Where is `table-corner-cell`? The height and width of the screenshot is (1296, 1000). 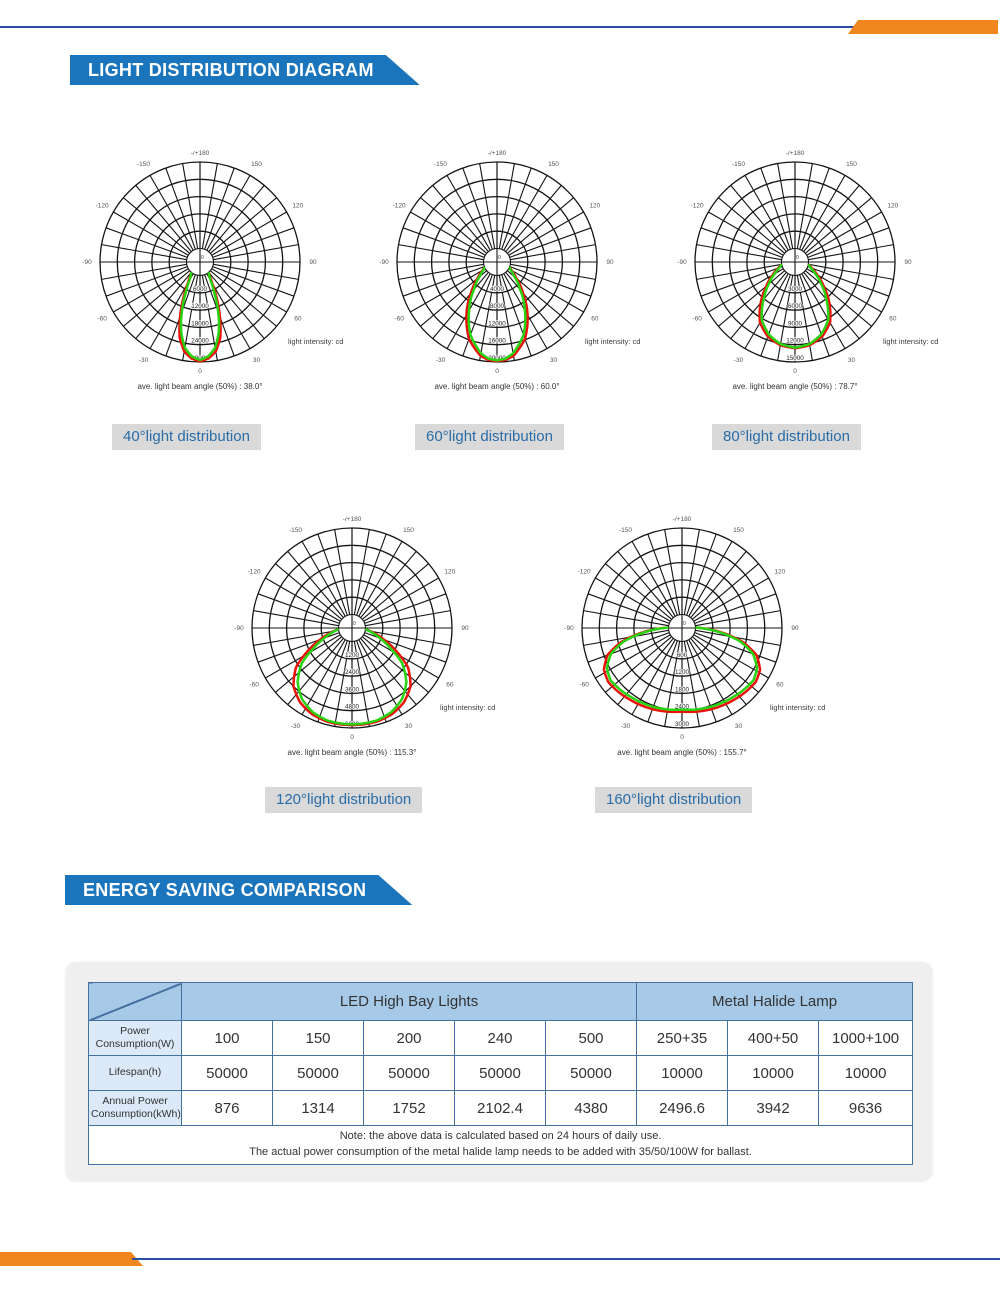 table-corner-cell is located at coordinates (135, 1001).